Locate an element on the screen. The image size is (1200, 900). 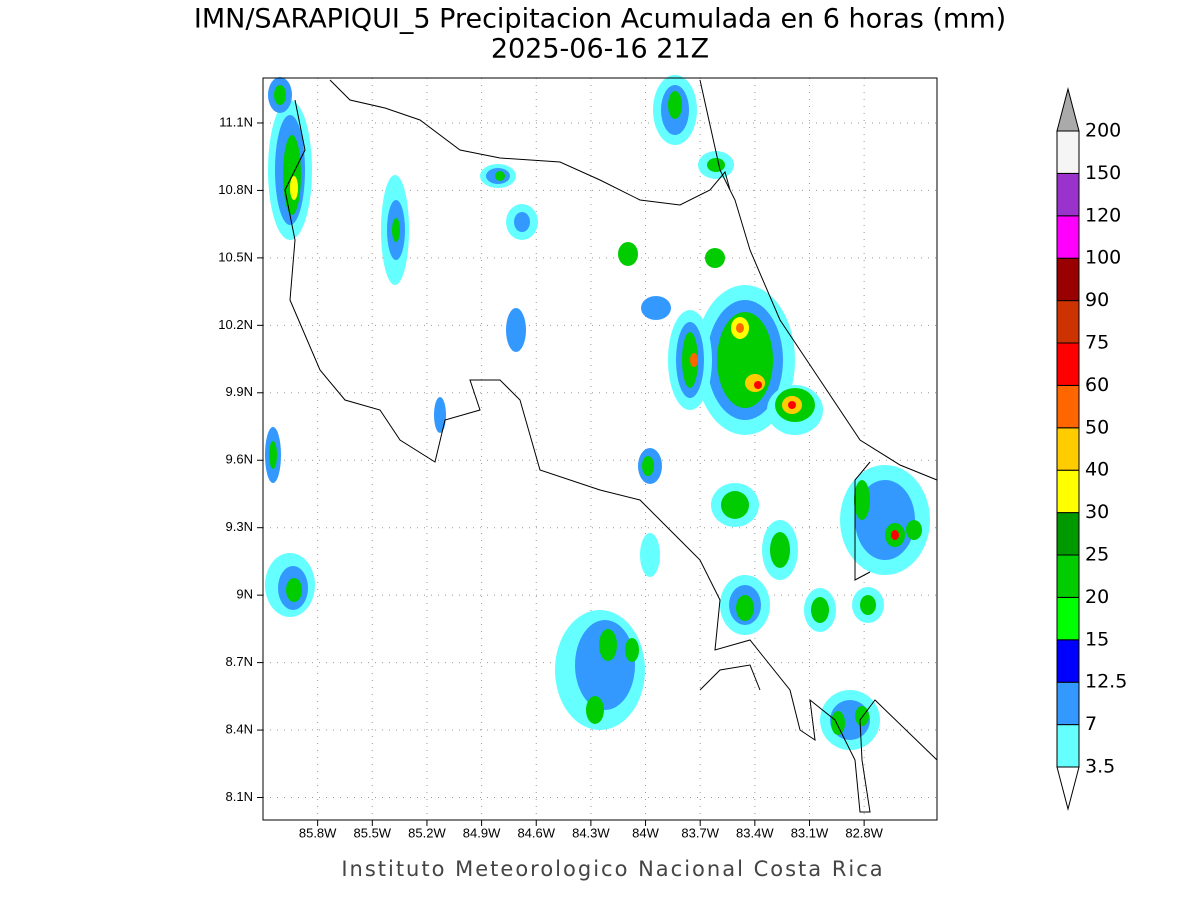
colorbar-label: 25 is located at coordinates (1097, 555).